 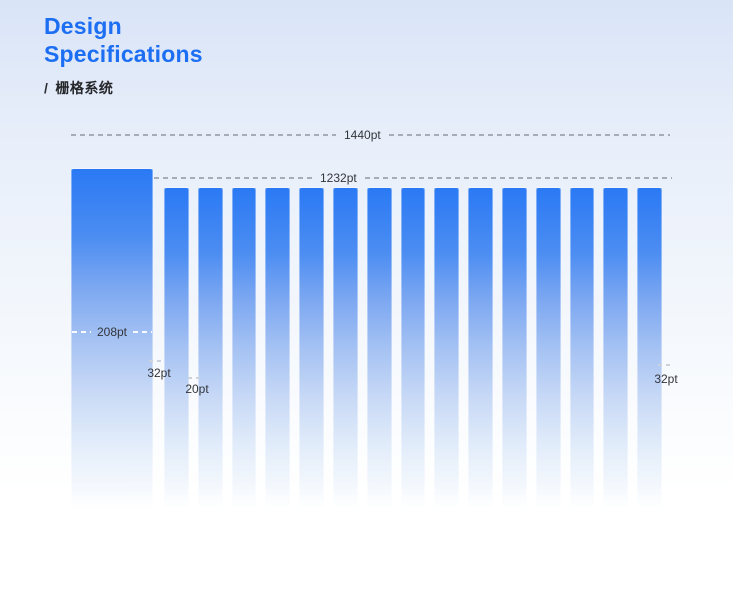 I want to click on measure-dash-left, so click(x=81, y=332).